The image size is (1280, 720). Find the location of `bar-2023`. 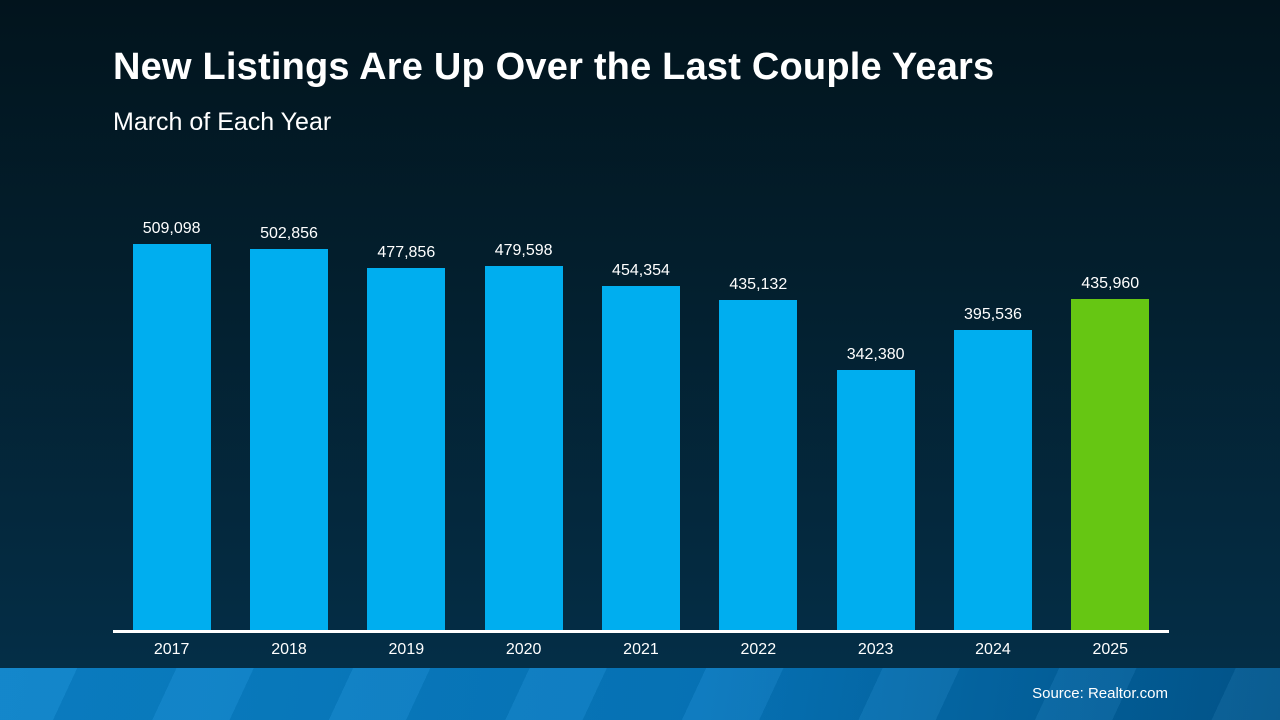

bar-2023 is located at coordinates (875, 500).